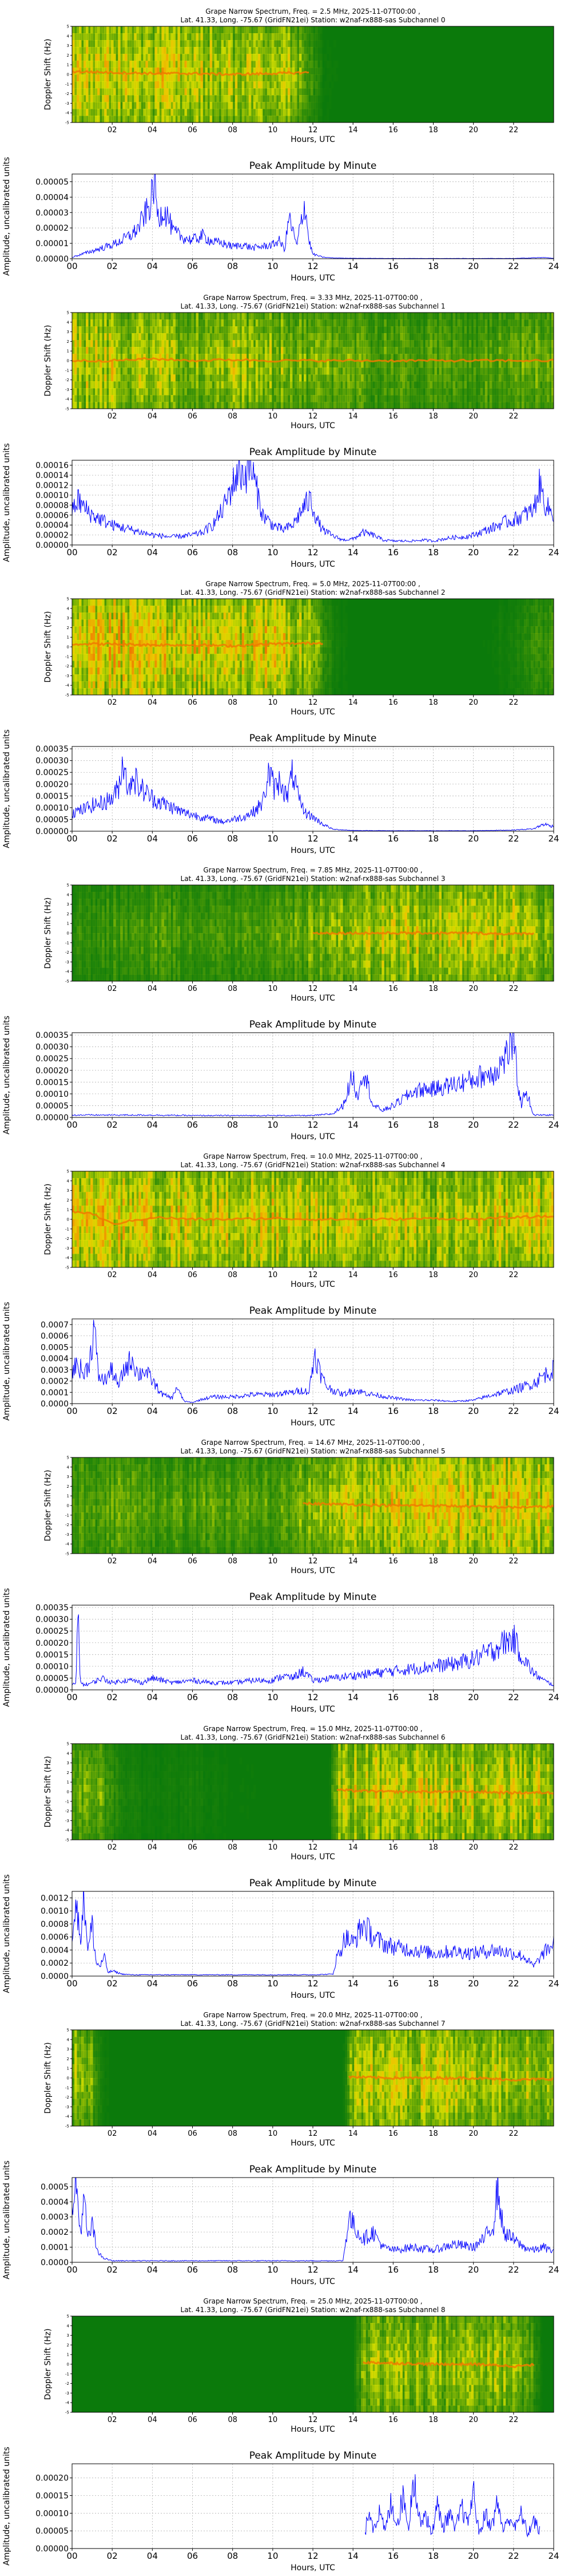 The width and height of the screenshot is (572, 2576). Describe the element at coordinates (67, 113) in the screenshot. I see `y-tick-label: -4` at that location.